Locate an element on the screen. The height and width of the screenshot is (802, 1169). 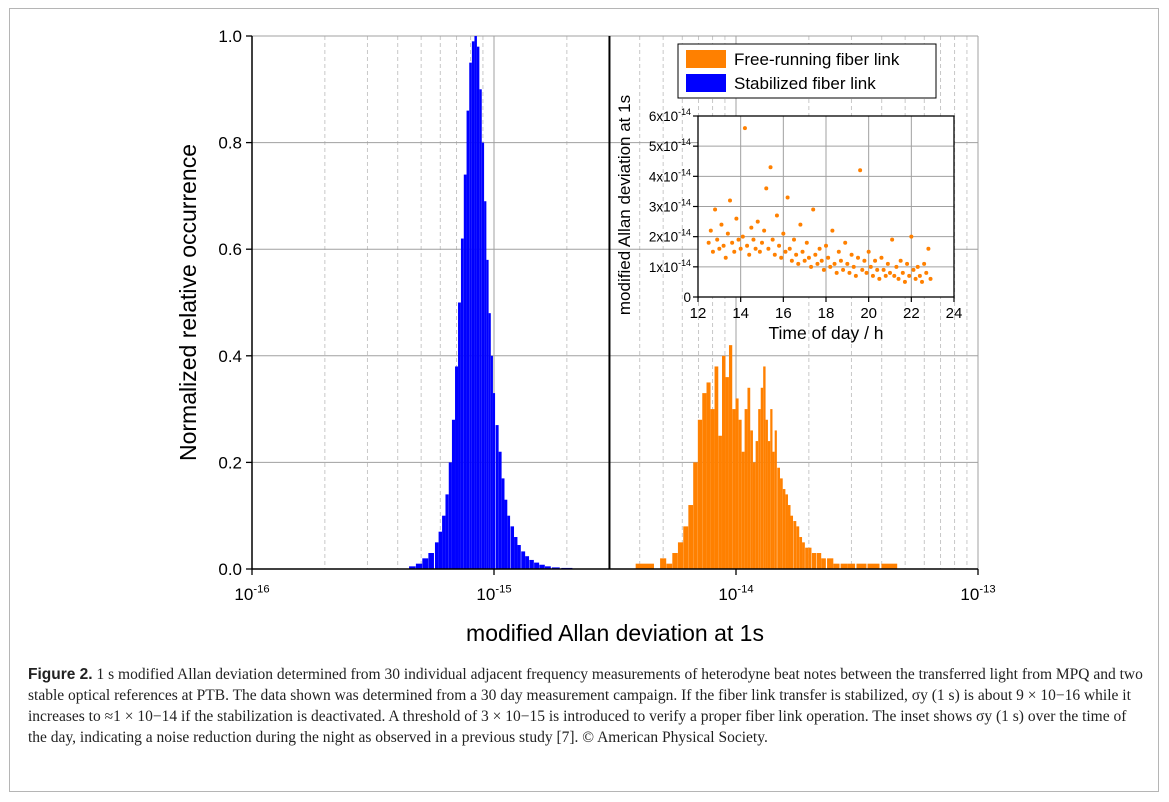
x-axis-title: modified Allan deviation at 1s is located at coordinates (615, 633).